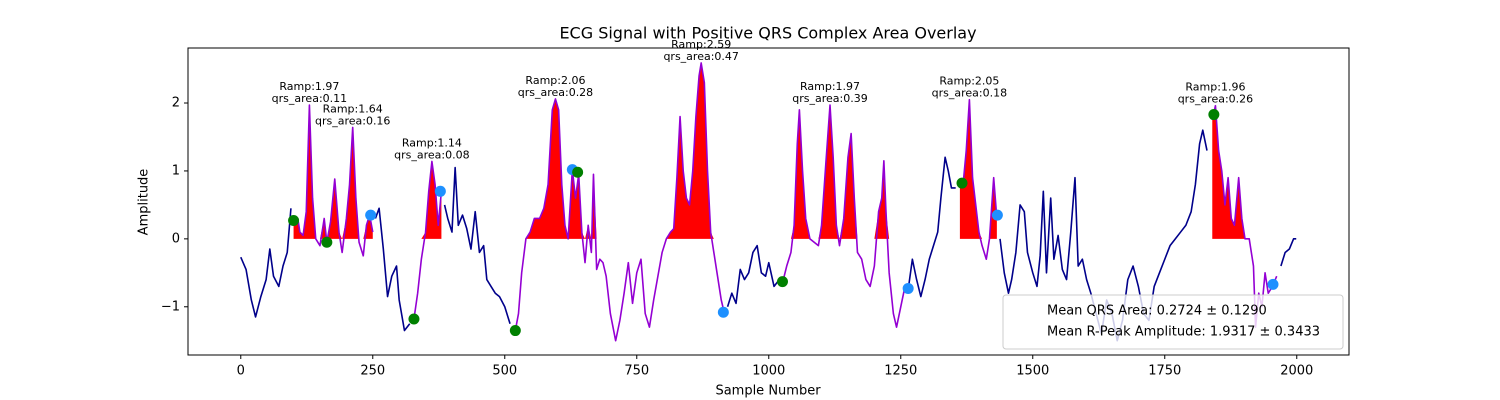 Image resolution: width=1500 pixels, height=400 pixels. Describe the element at coordinates (636, 371) in the screenshot. I see `x-tick-label: 750` at that location.